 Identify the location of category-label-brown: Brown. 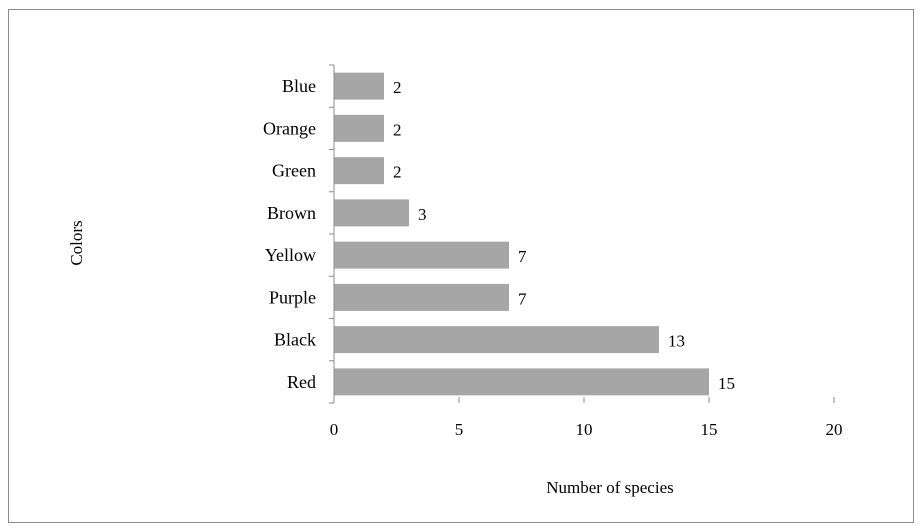
(291, 213).